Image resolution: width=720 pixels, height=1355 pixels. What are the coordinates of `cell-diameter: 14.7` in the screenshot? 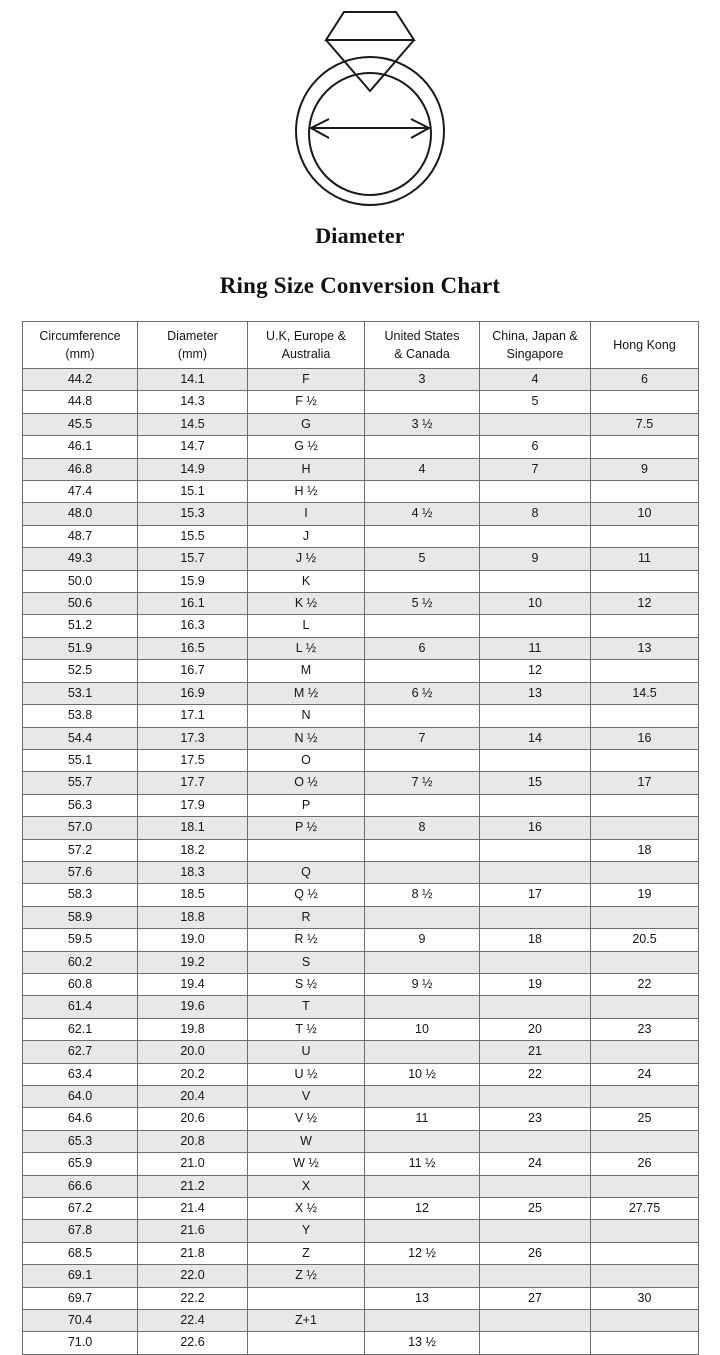 It's located at (192, 447).